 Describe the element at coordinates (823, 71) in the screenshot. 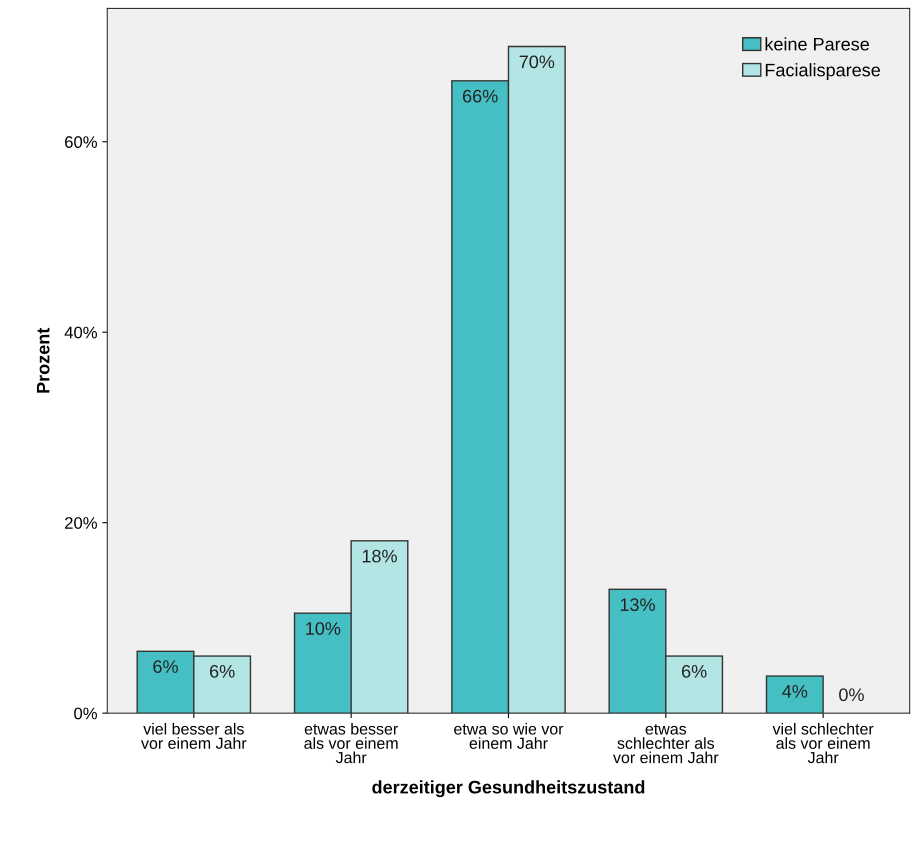

I see `legend-label: Facialisparese` at that location.